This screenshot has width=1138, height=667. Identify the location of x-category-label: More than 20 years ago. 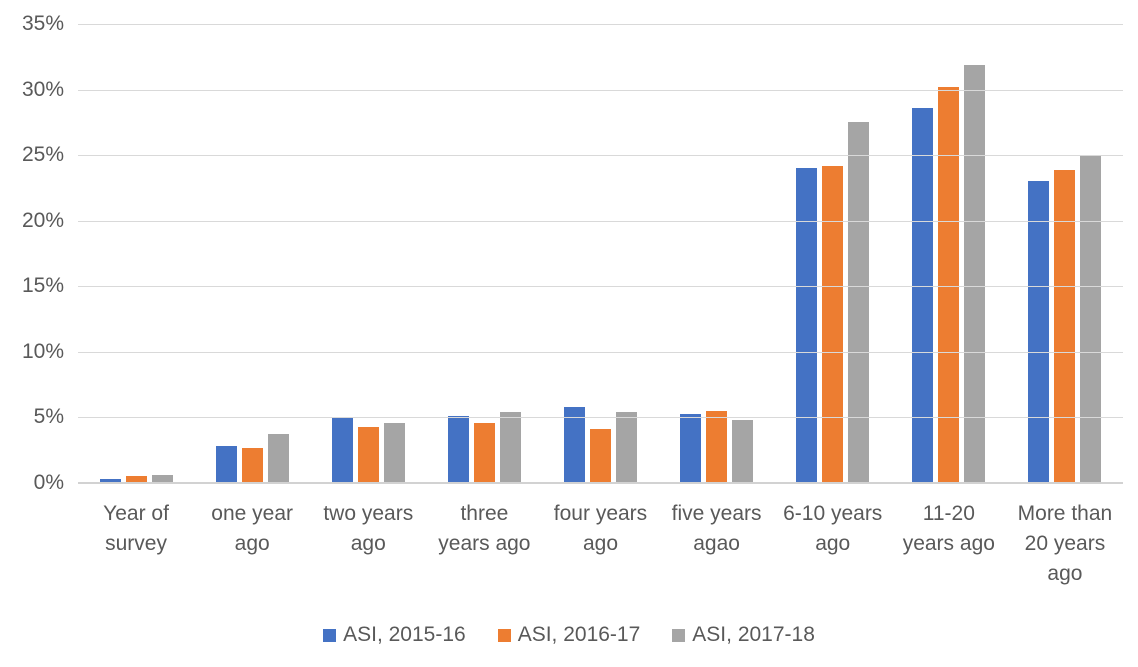
(1065, 543).